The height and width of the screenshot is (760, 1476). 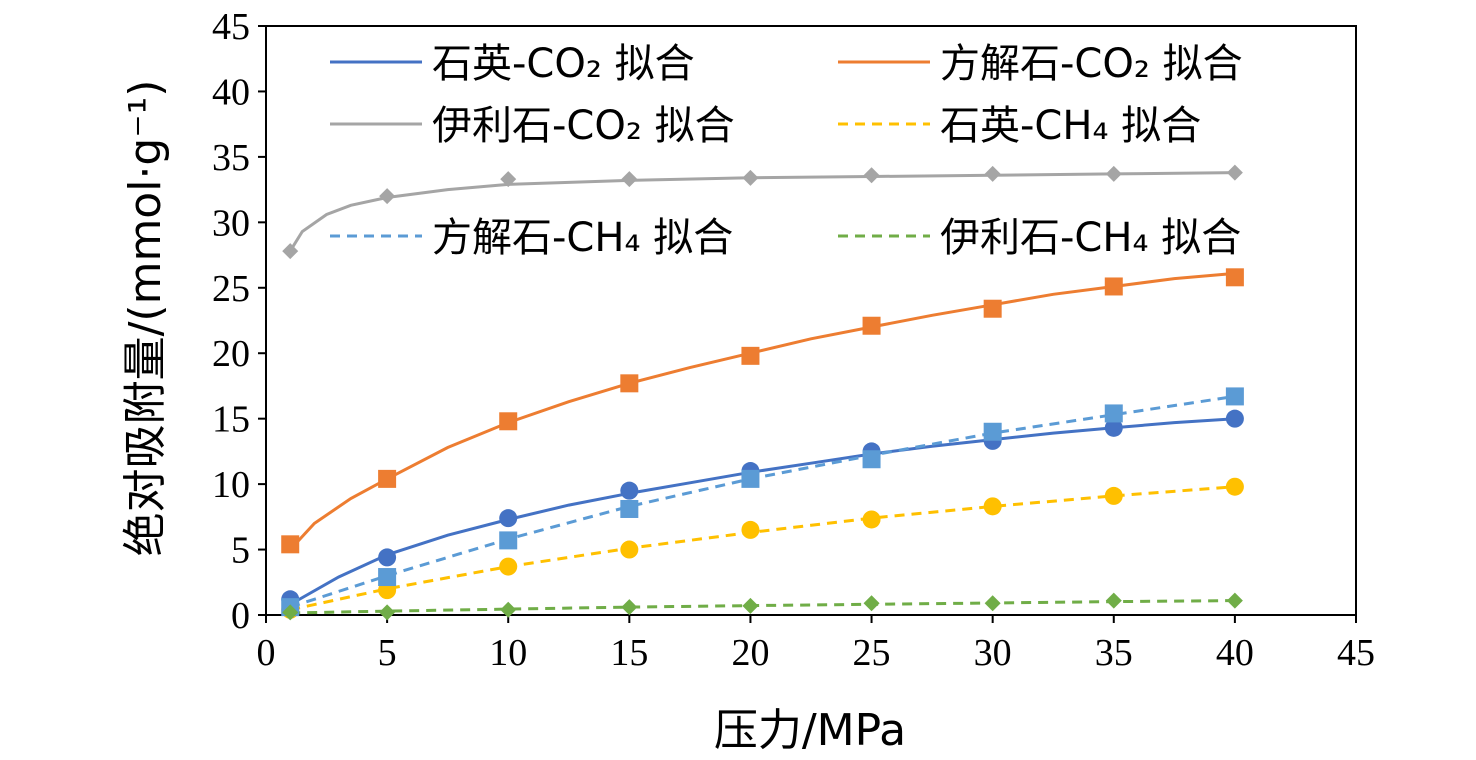 What do you see at coordinates (231, 420) in the screenshot?
I see `y-tick-label: 15` at bounding box center [231, 420].